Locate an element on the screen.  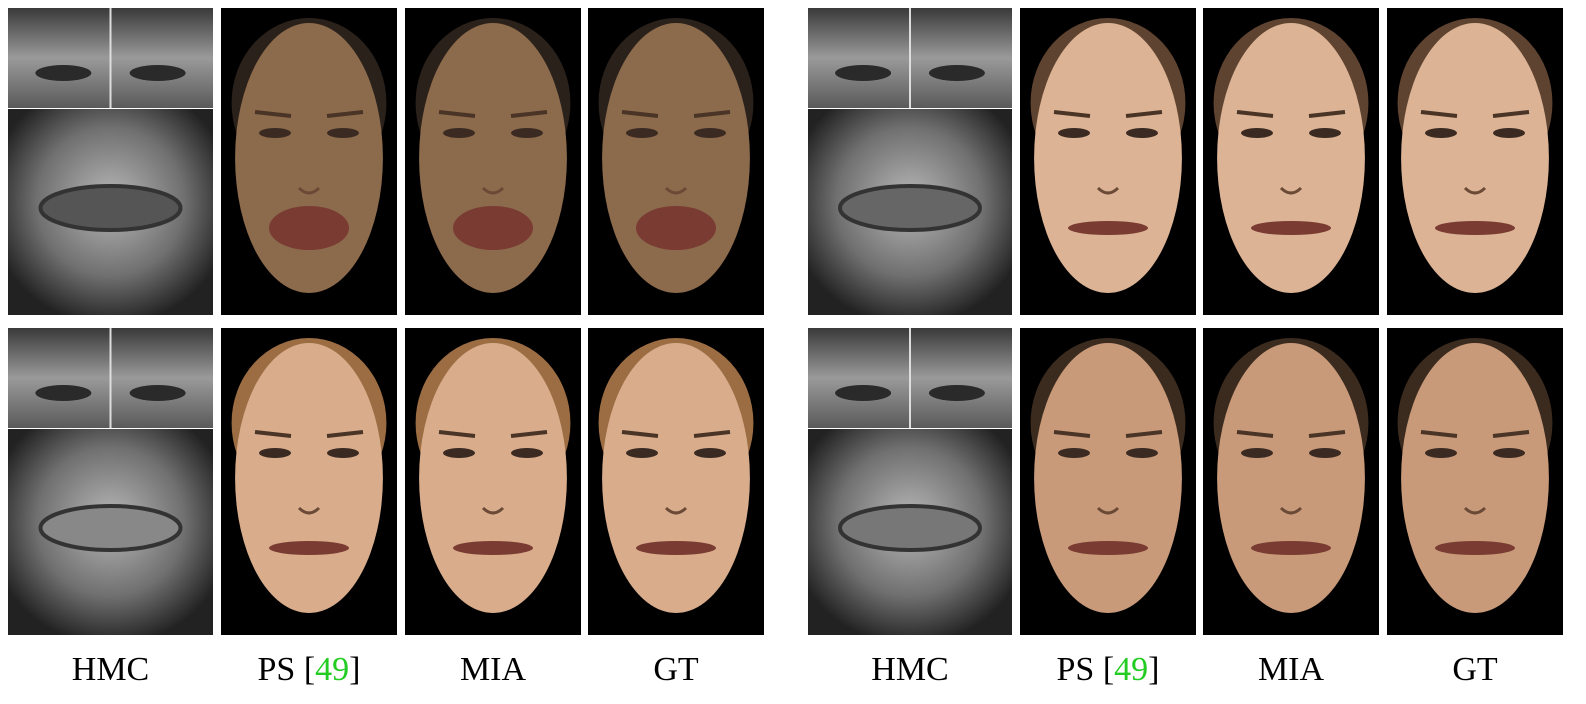
caption: GT is located at coordinates (676, 669).